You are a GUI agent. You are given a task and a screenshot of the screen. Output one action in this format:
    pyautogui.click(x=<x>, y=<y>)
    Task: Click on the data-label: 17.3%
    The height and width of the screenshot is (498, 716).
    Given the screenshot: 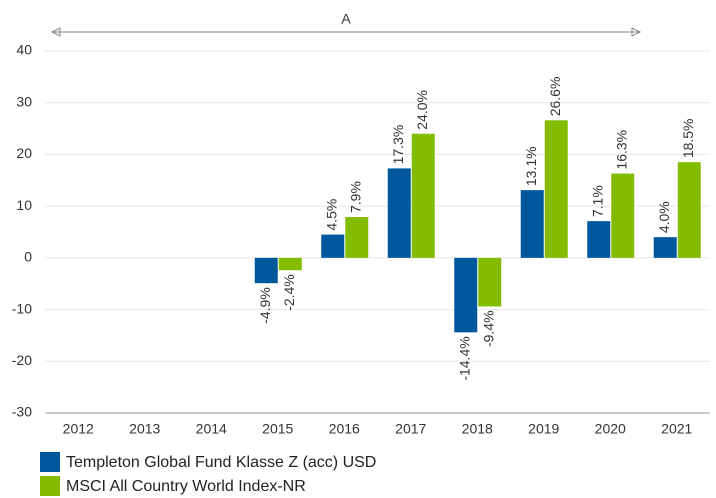 What is the action you would take?
    pyautogui.click(x=398, y=145)
    